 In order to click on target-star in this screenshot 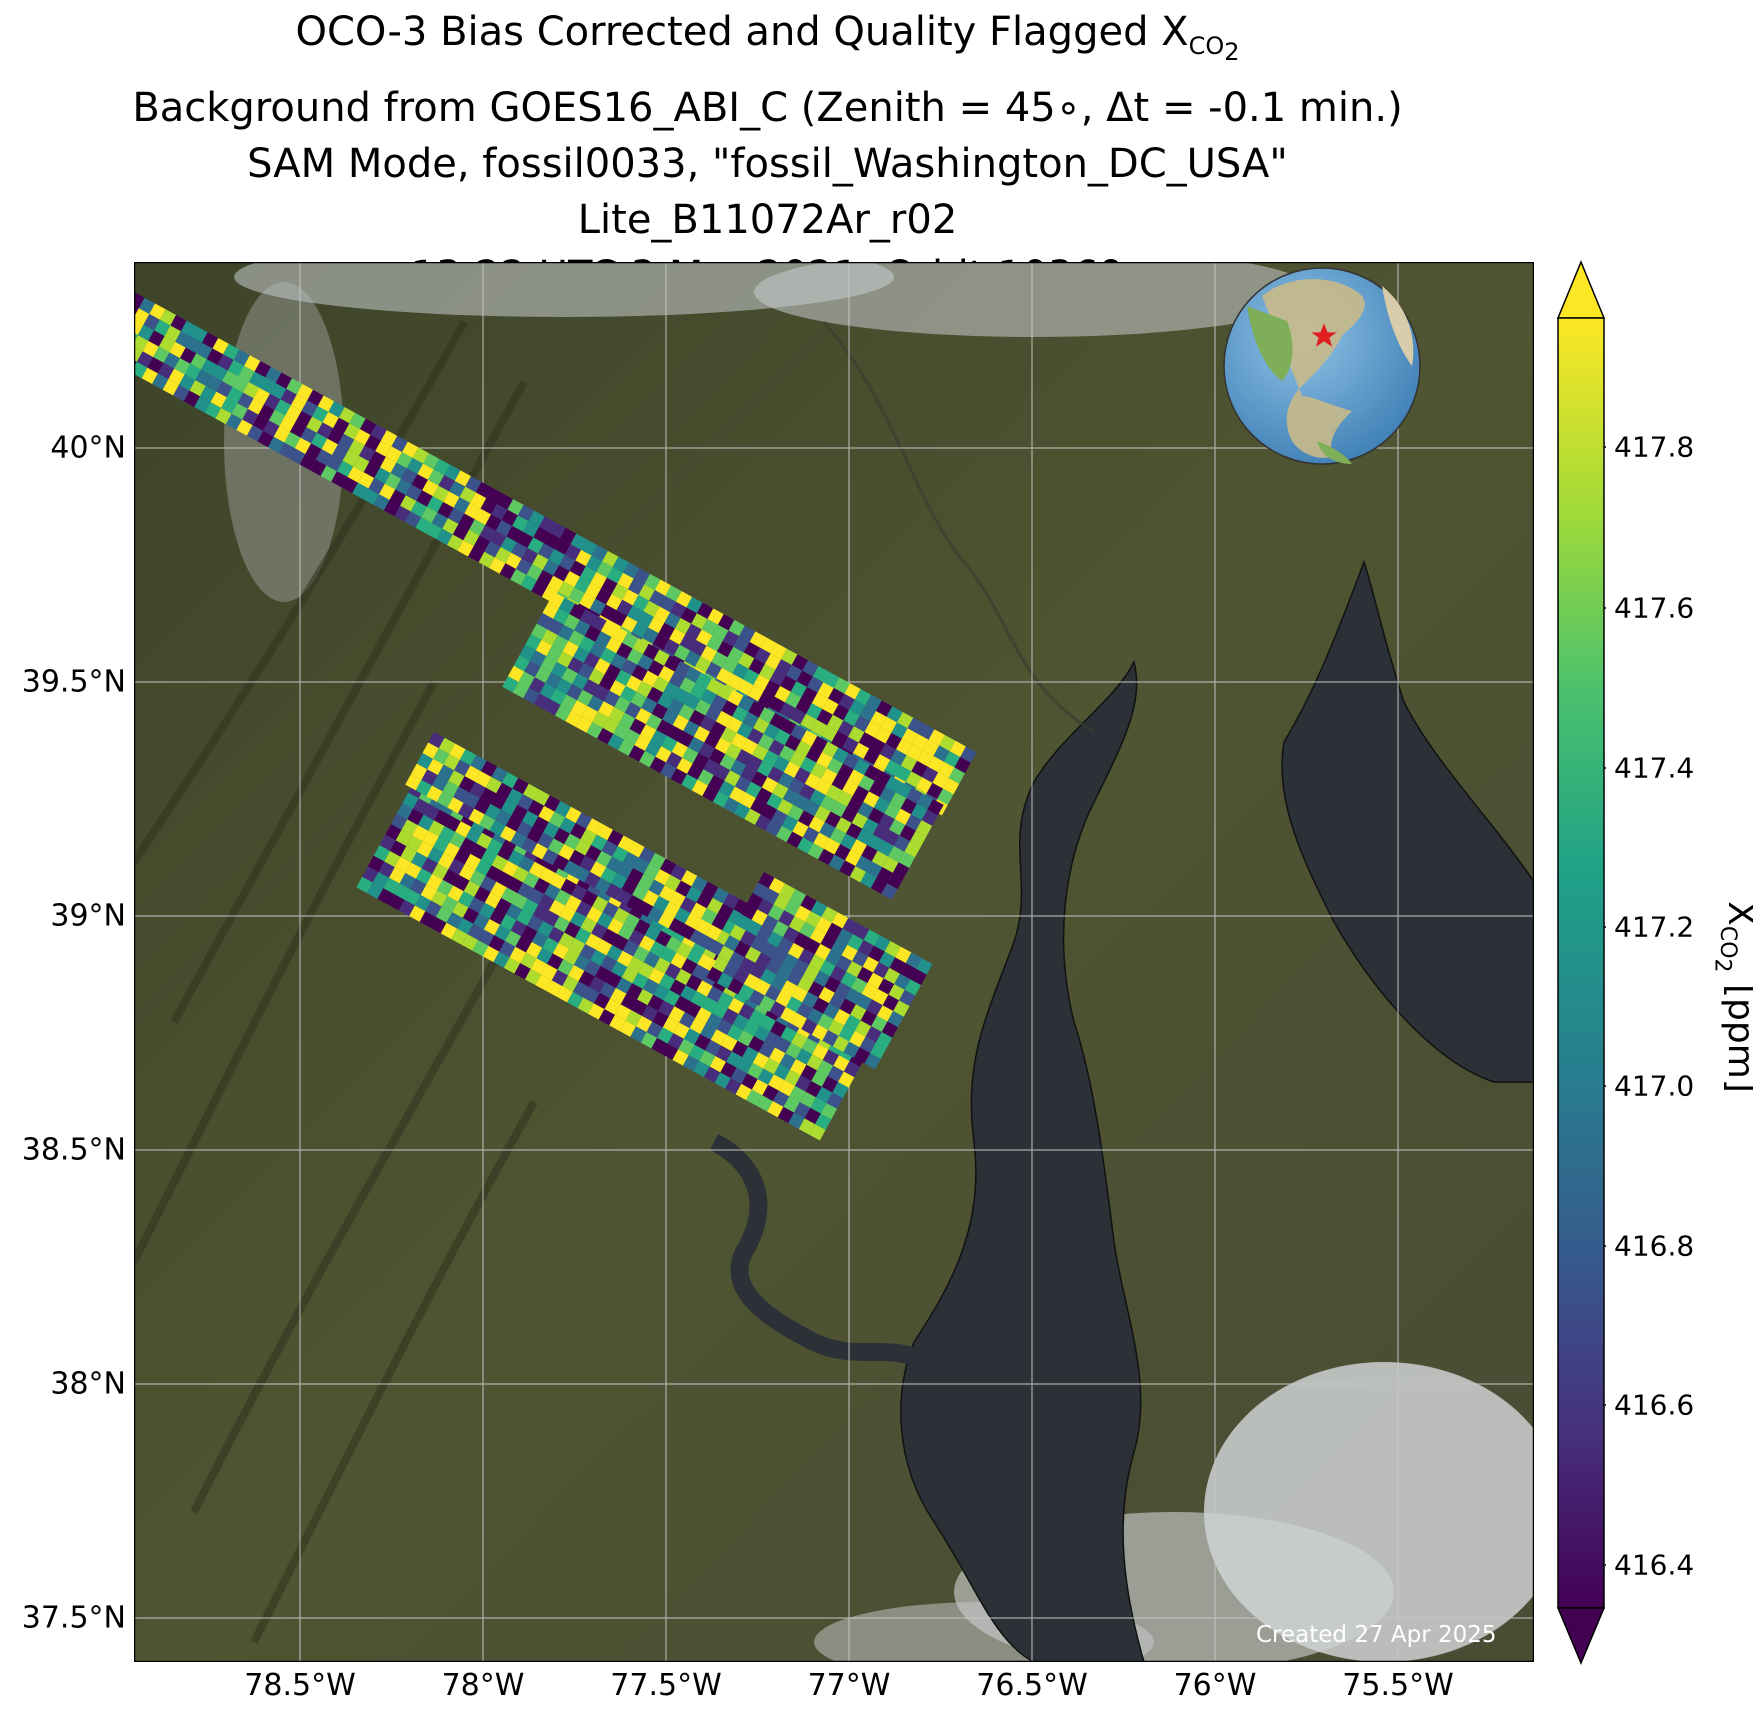, I will do `click(1324, 335)`.